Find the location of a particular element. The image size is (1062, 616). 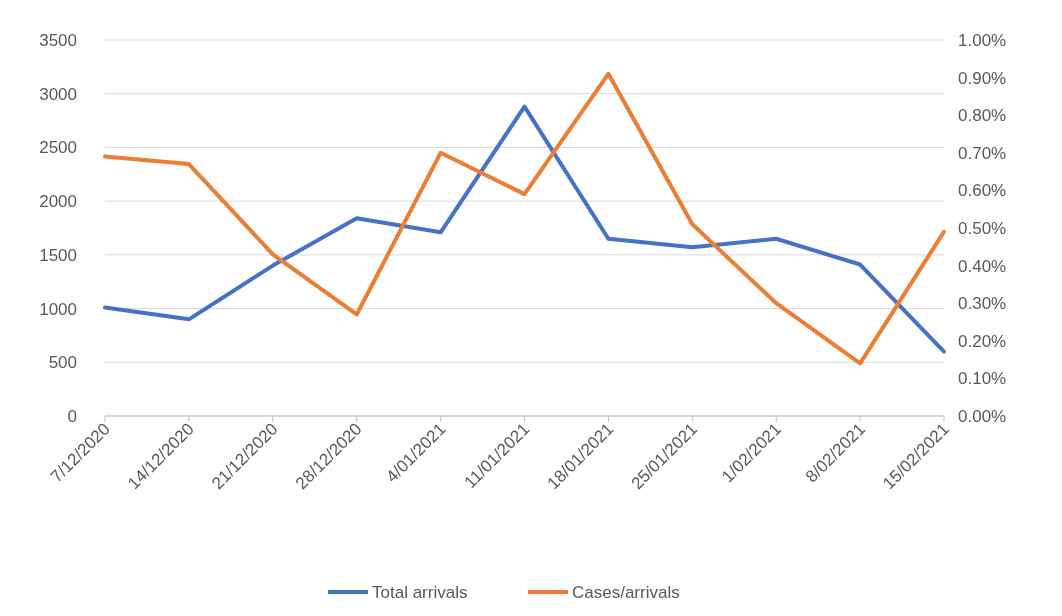

y-tick-label: 3000 is located at coordinates (58, 94).